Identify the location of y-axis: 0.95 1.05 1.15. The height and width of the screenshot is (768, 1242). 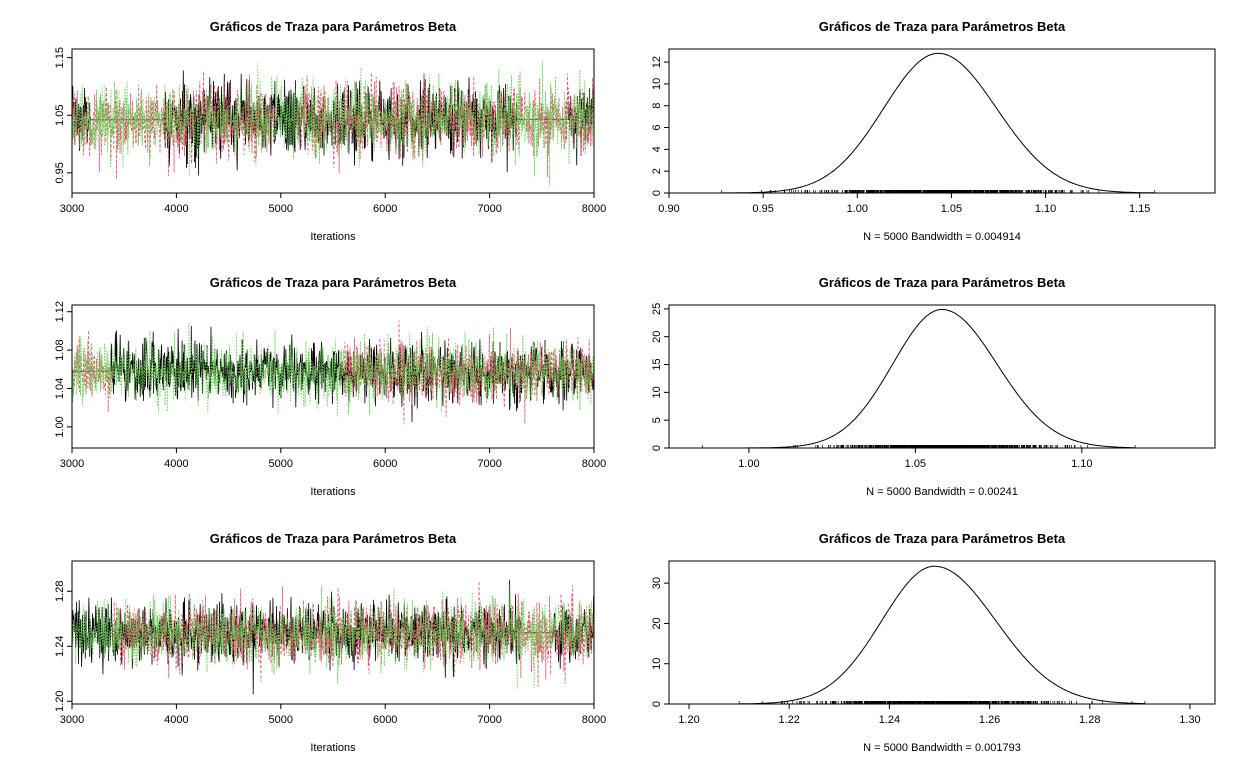
(63, 115).